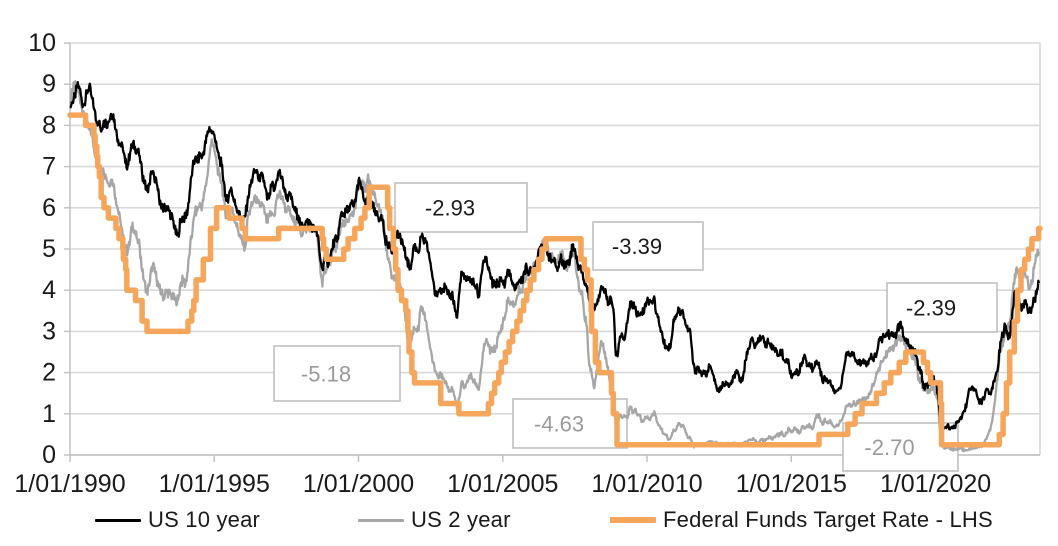  I want to click on y-tick-label: 3, so click(49, 331).